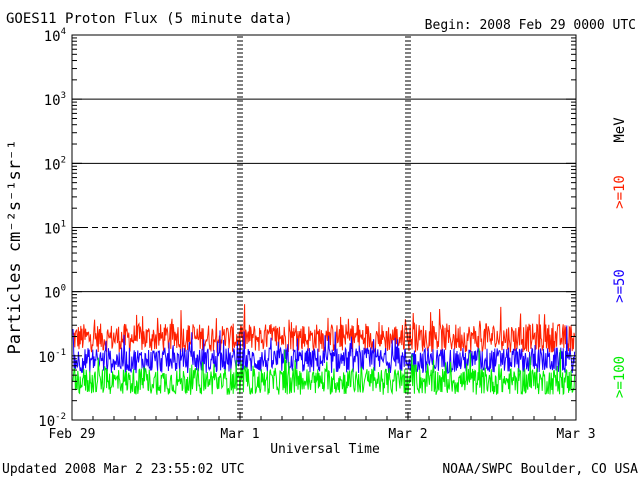  What do you see at coordinates (239, 434) in the screenshot?
I see `x-tick-label: Mar 1` at bounding box center [239, 434].